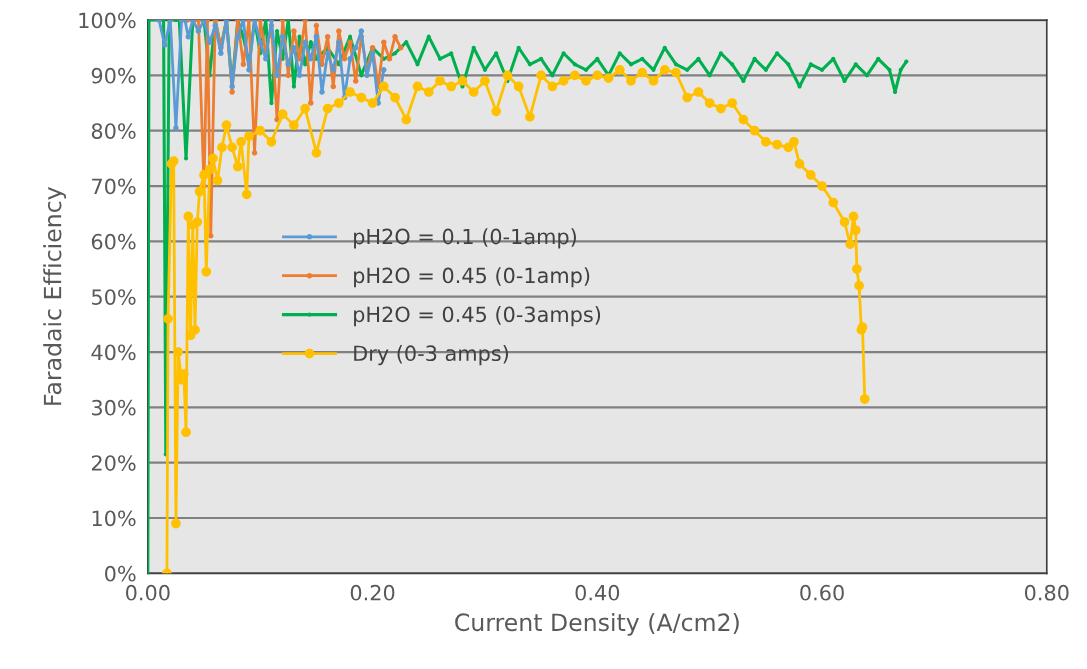  What do you see at coordinates (472, 277) in the screenshot?
I see `legend-label: pH2O = 0.45 (0-1amp)` at bounding box center [472, 277].